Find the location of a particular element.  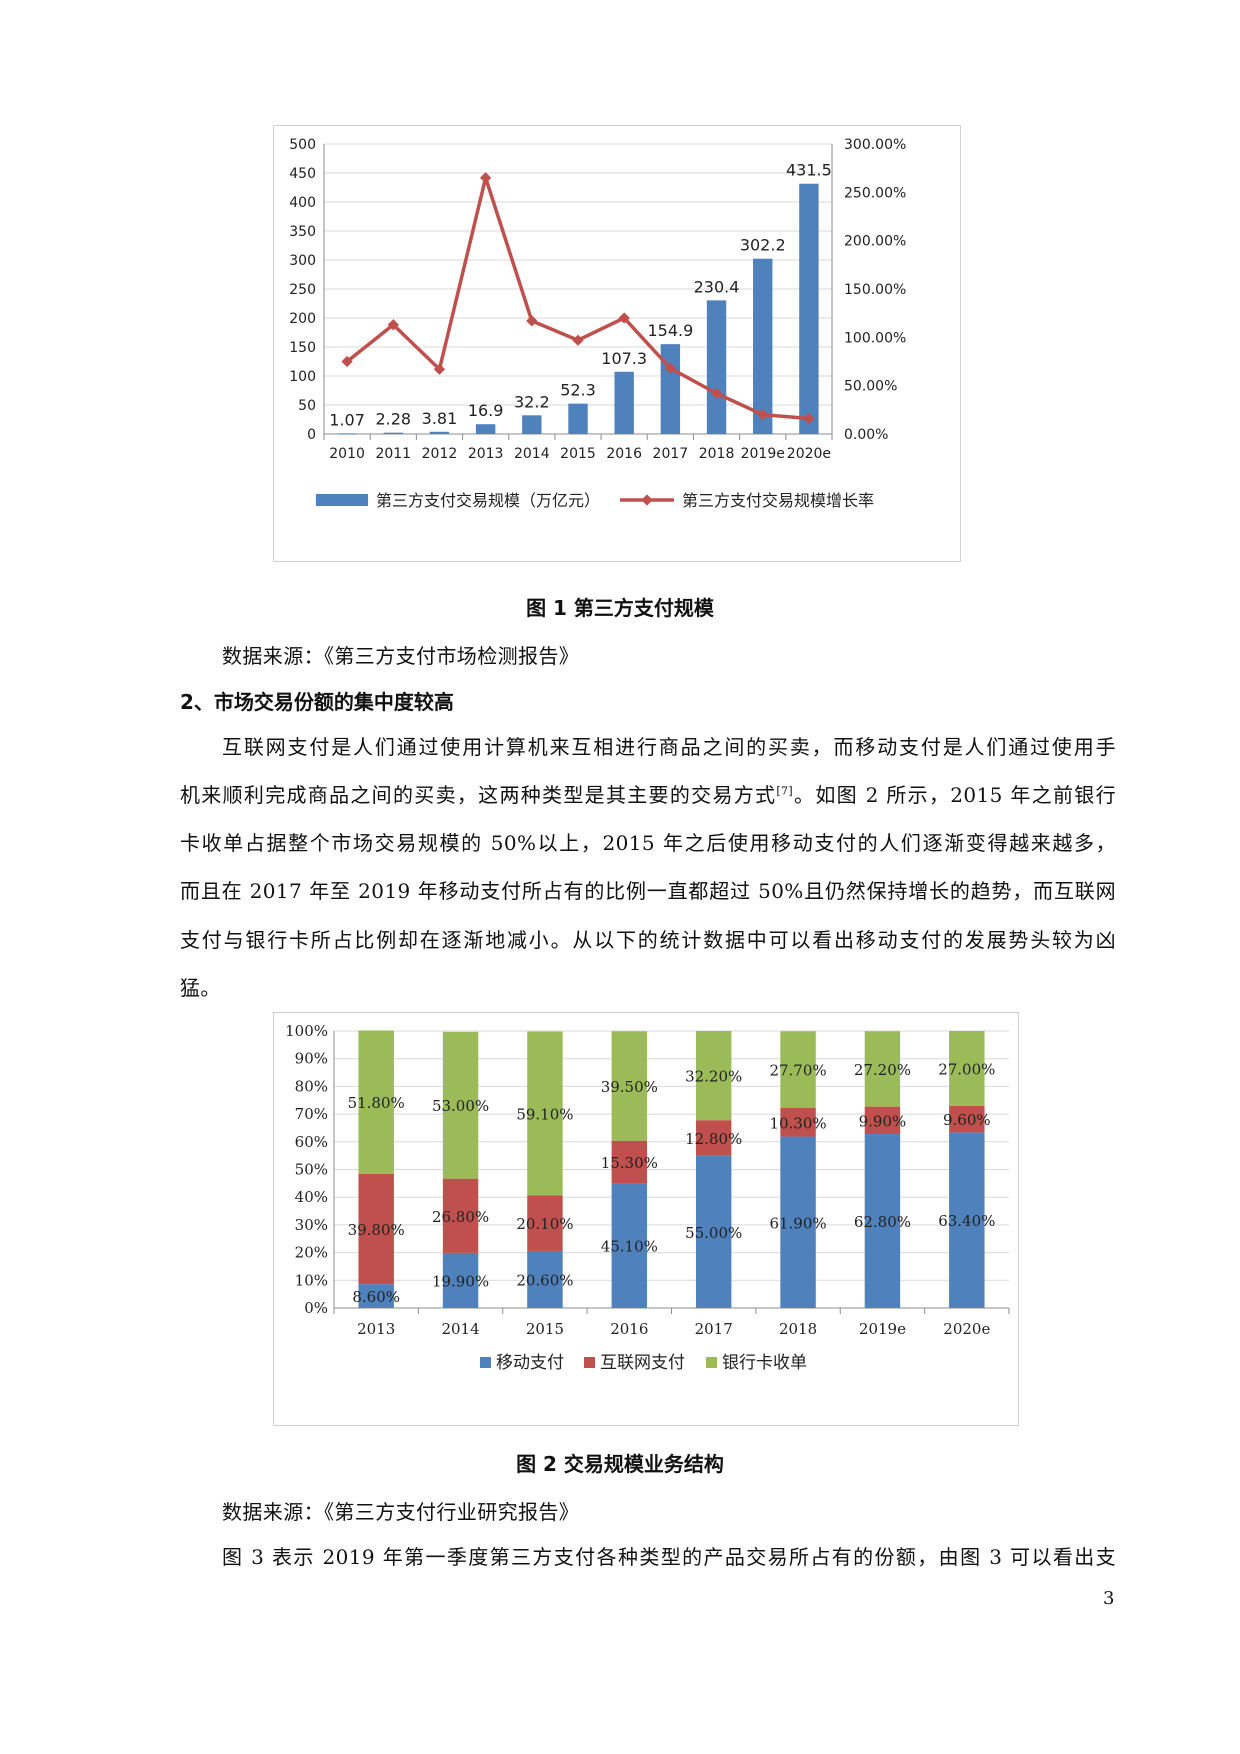

segment-value-label: 45.10% is located at coordinates (629, 1247).